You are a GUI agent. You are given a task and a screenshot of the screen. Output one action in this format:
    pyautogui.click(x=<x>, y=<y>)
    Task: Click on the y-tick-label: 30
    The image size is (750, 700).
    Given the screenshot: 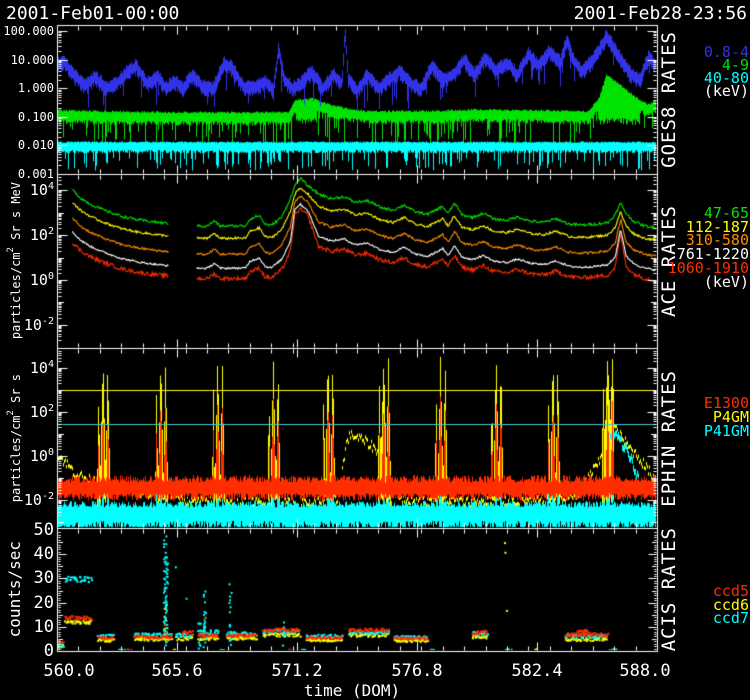 What is the action you would take?
    pyautogui.click(x=43, y=578)
    